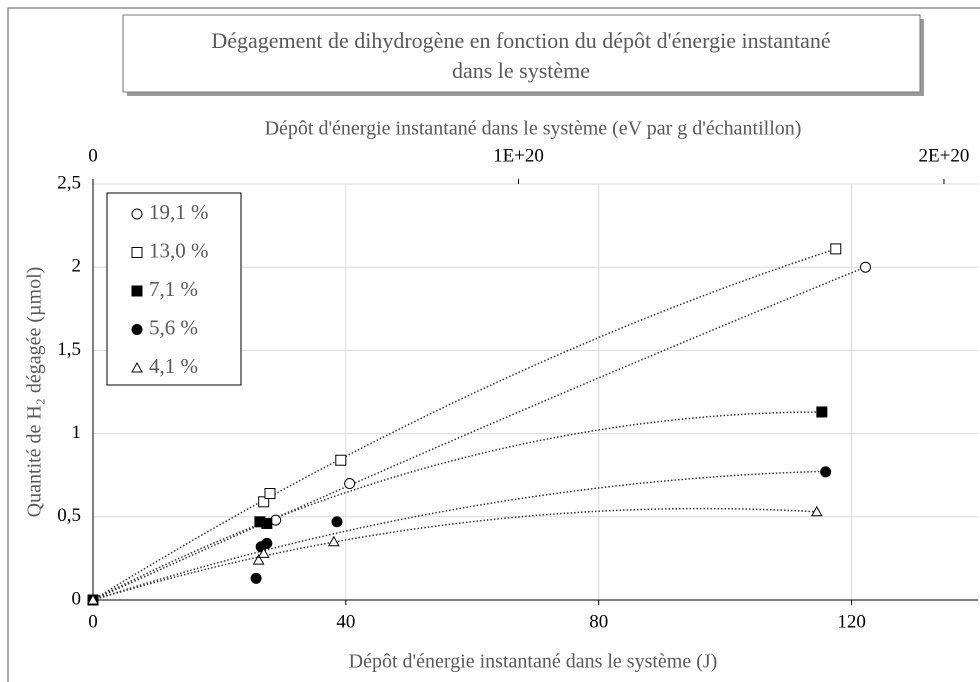 This screenshot has height=682, width=980. I want to click on y-tick-label: 0, so click(77, 598).